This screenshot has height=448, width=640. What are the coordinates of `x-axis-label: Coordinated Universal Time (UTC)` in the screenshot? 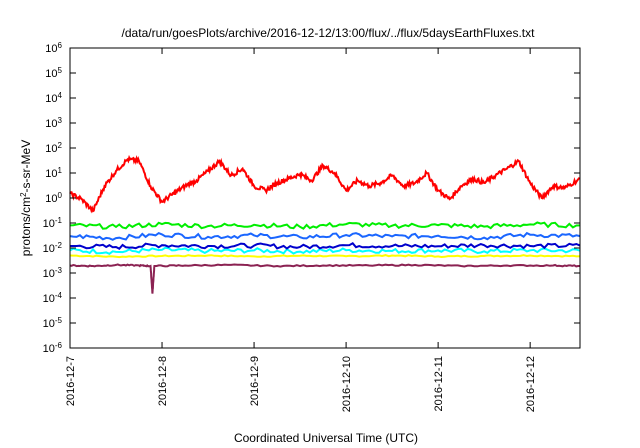 It's located at (326, 438).